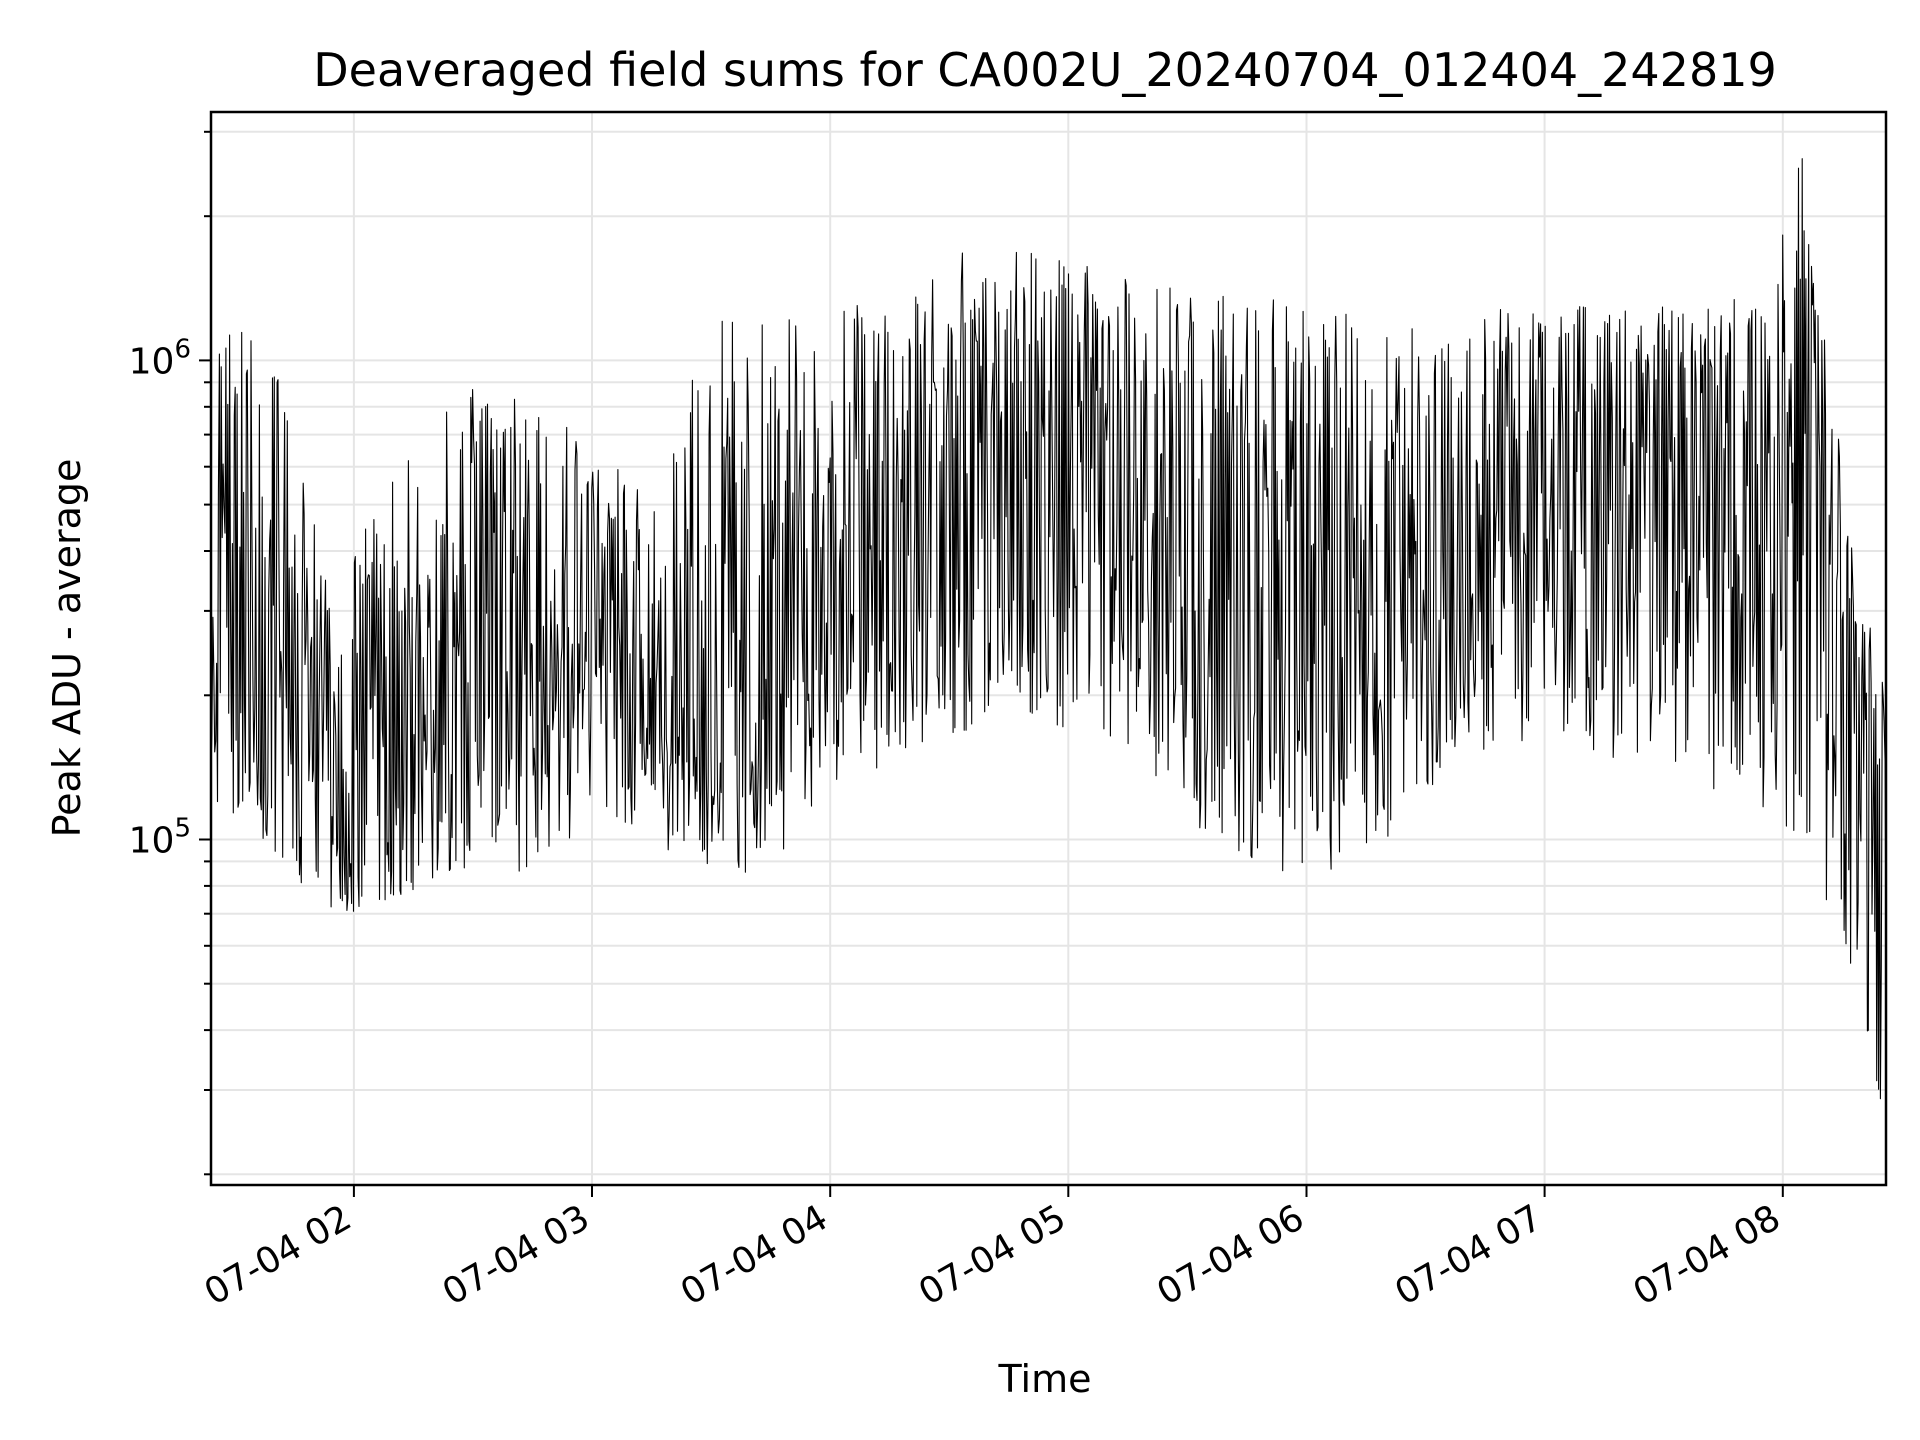  What do you see at coordinates (754, 1255) in the screenshot?
I see `x-tick-label: 07-04 04` at bounding box center [754, 1255].